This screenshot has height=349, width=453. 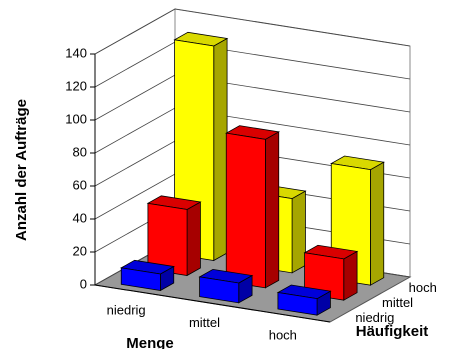 I want to click on y-tick-label: 140, so click(x=76, y=52).